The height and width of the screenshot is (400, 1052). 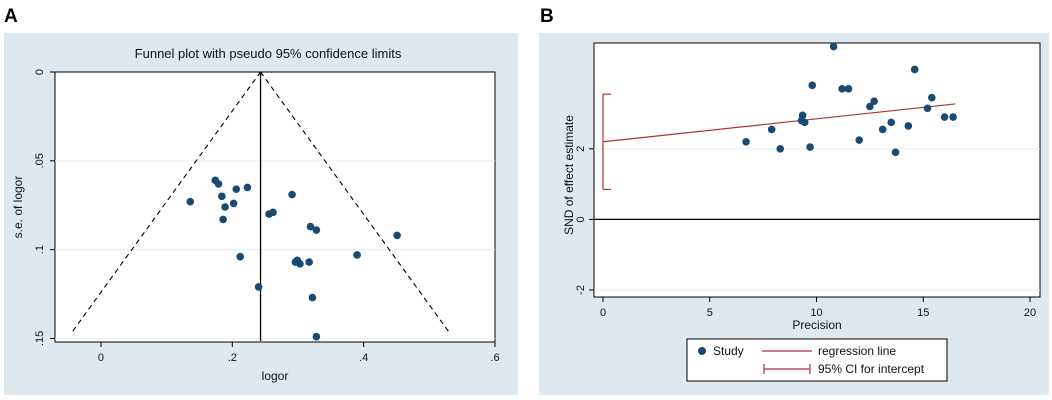 What do you see at coordinates (787, 369) in the screenshot?
I see `legend-ci-swatch` at bounding box center [787, 369].